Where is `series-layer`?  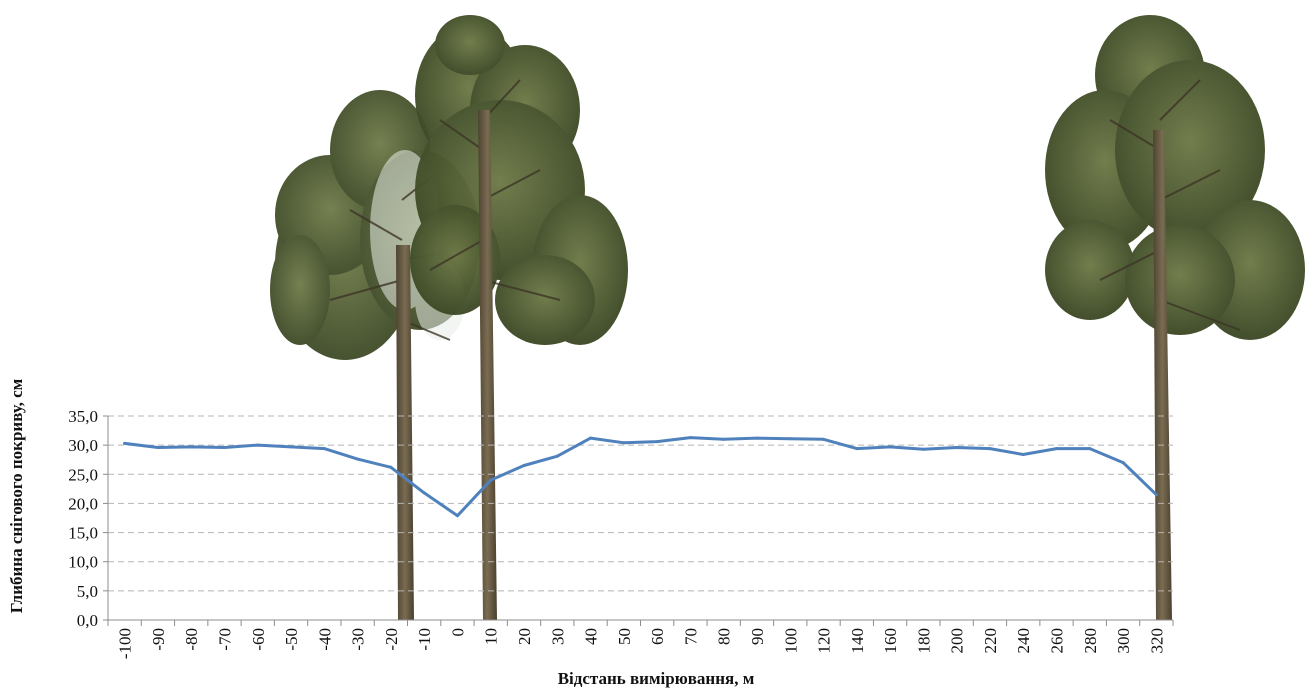
series-layer is located at coordinates (640, 477).